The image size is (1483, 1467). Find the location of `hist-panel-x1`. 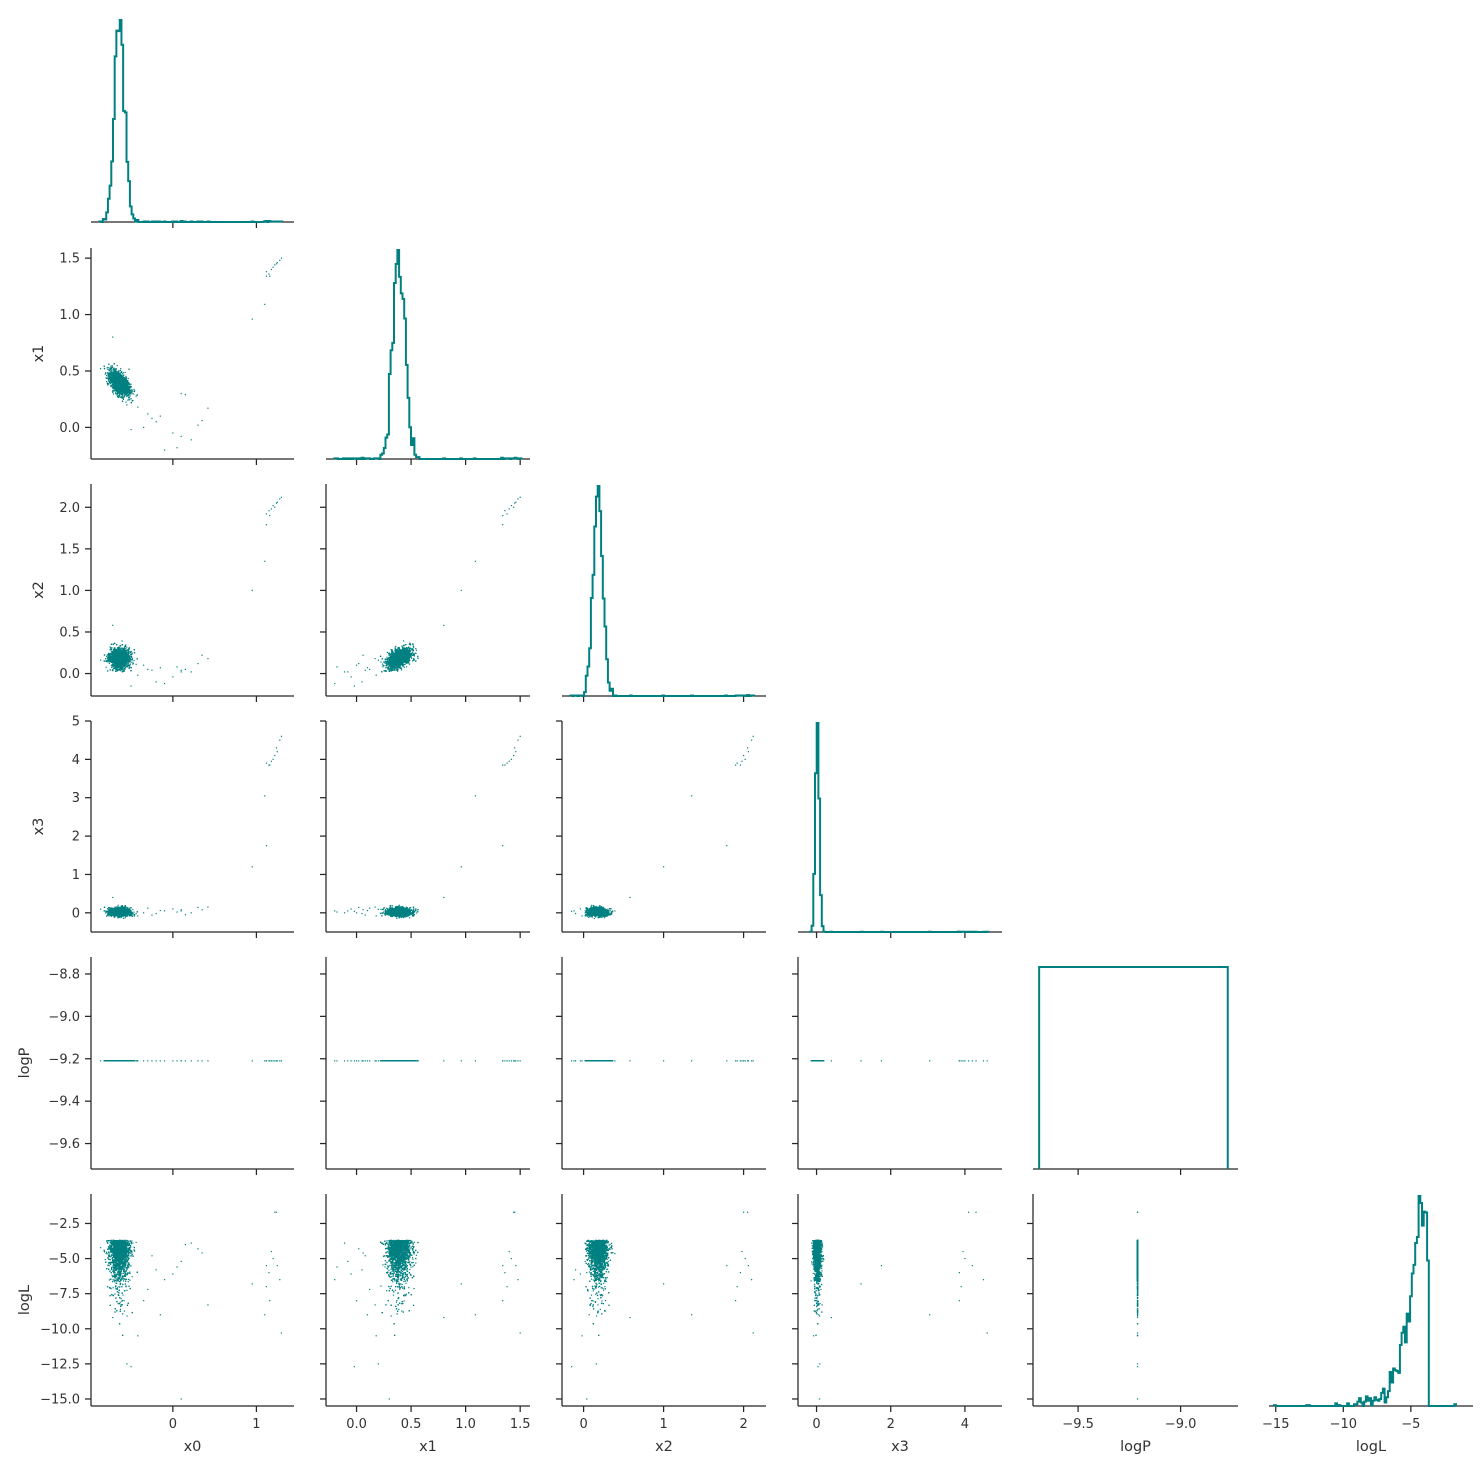

hist-panel-x1 is located at coordinates (428, 357).